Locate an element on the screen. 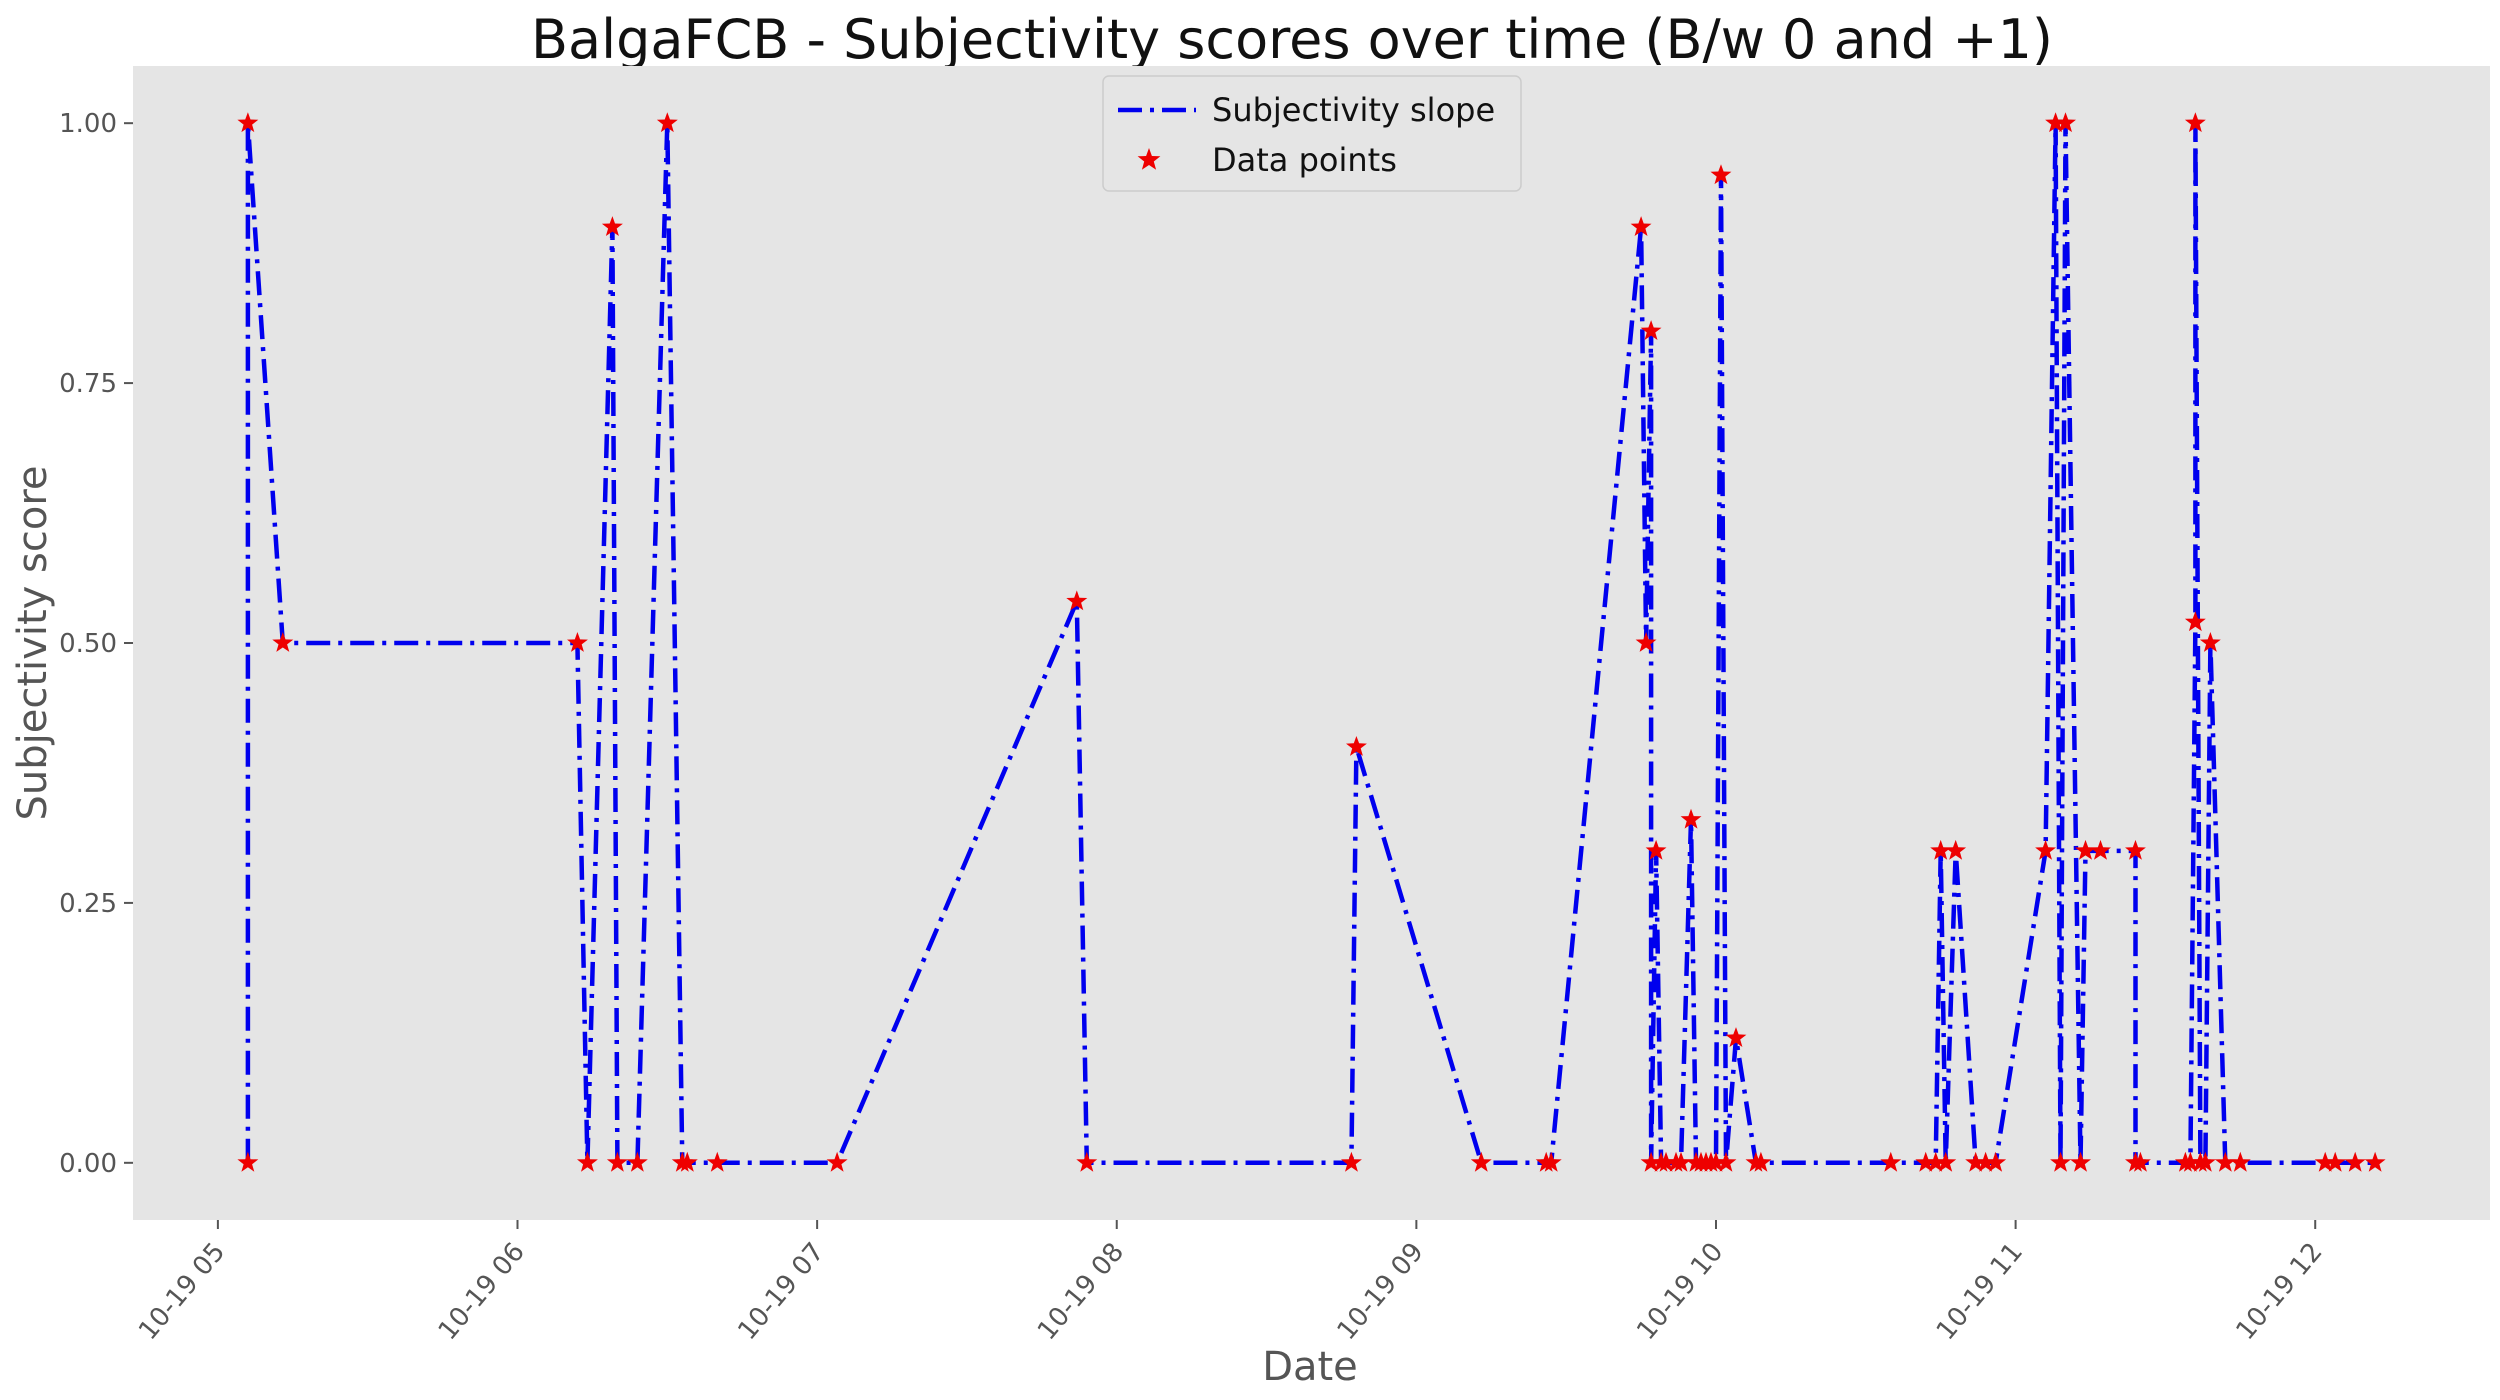  x-tick-label: 10-19 07 is located at coordinates (781, 1291).